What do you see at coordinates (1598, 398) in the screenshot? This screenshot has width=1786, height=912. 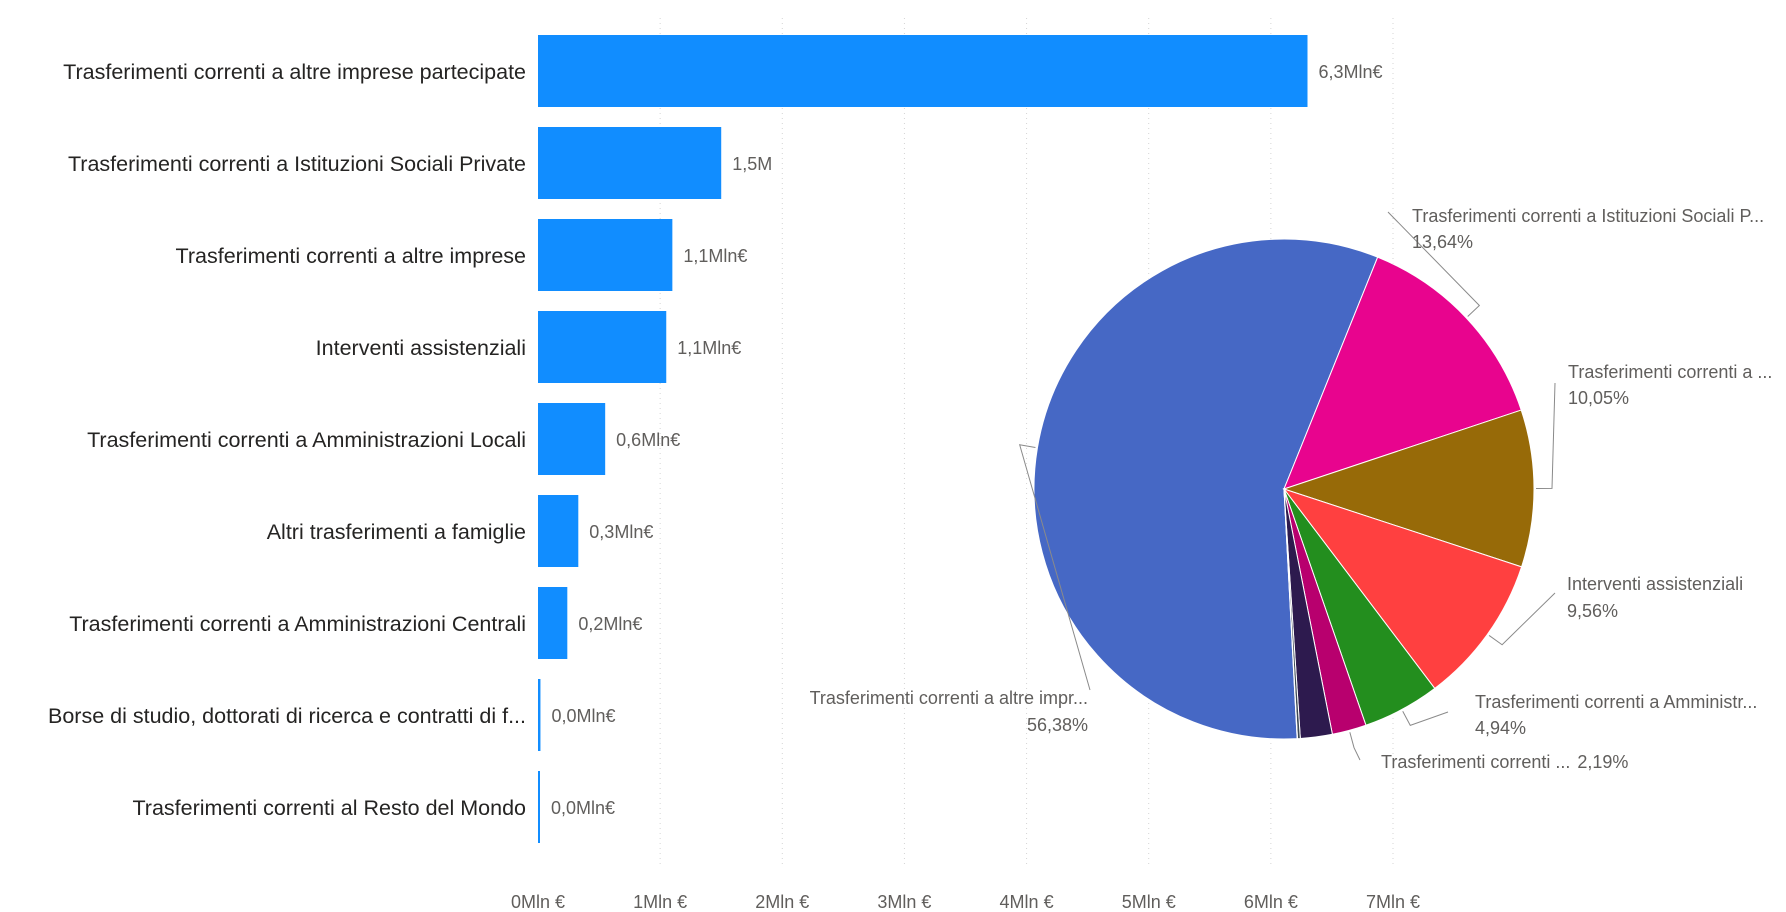 I see `pie-slice-percent: 10,05%` at bounding box center [1598, 398].